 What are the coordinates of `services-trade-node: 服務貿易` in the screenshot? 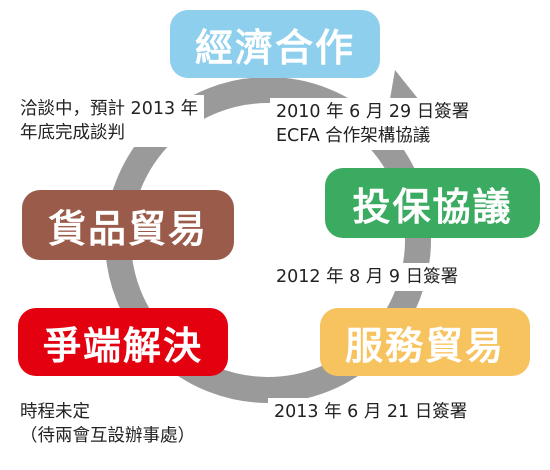 It's located at (425, 342).